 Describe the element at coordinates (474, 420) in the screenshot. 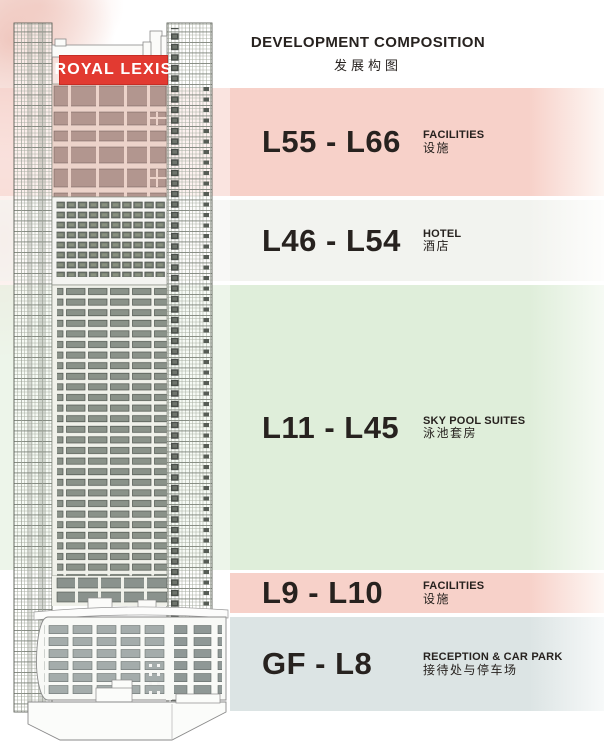

I see `category-label-en: SKY POOL SUITES` at that location.